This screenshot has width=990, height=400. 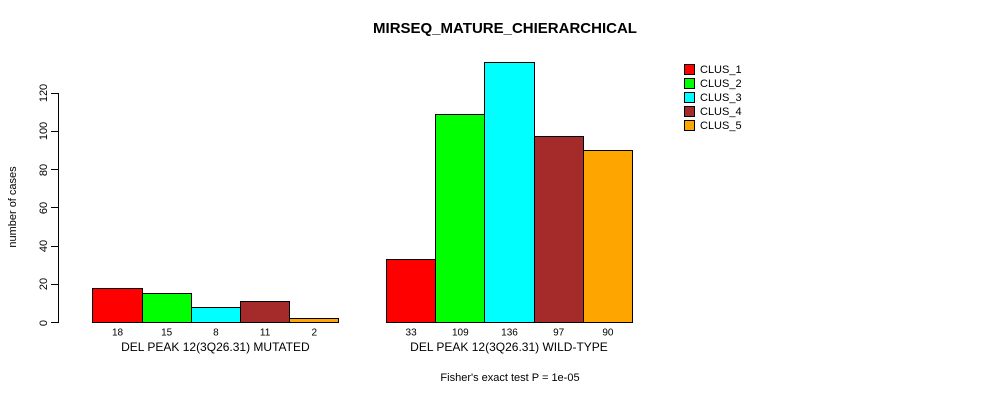 I want to click on y-axis-tick-label: 100, so click(x=44, y=131).